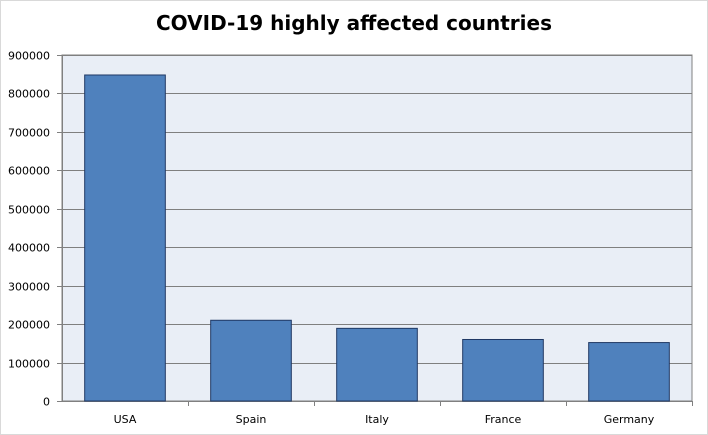 This screenshot has height=435, width=708. I want to click on y-tick-label: 500000, so click(29, 210).